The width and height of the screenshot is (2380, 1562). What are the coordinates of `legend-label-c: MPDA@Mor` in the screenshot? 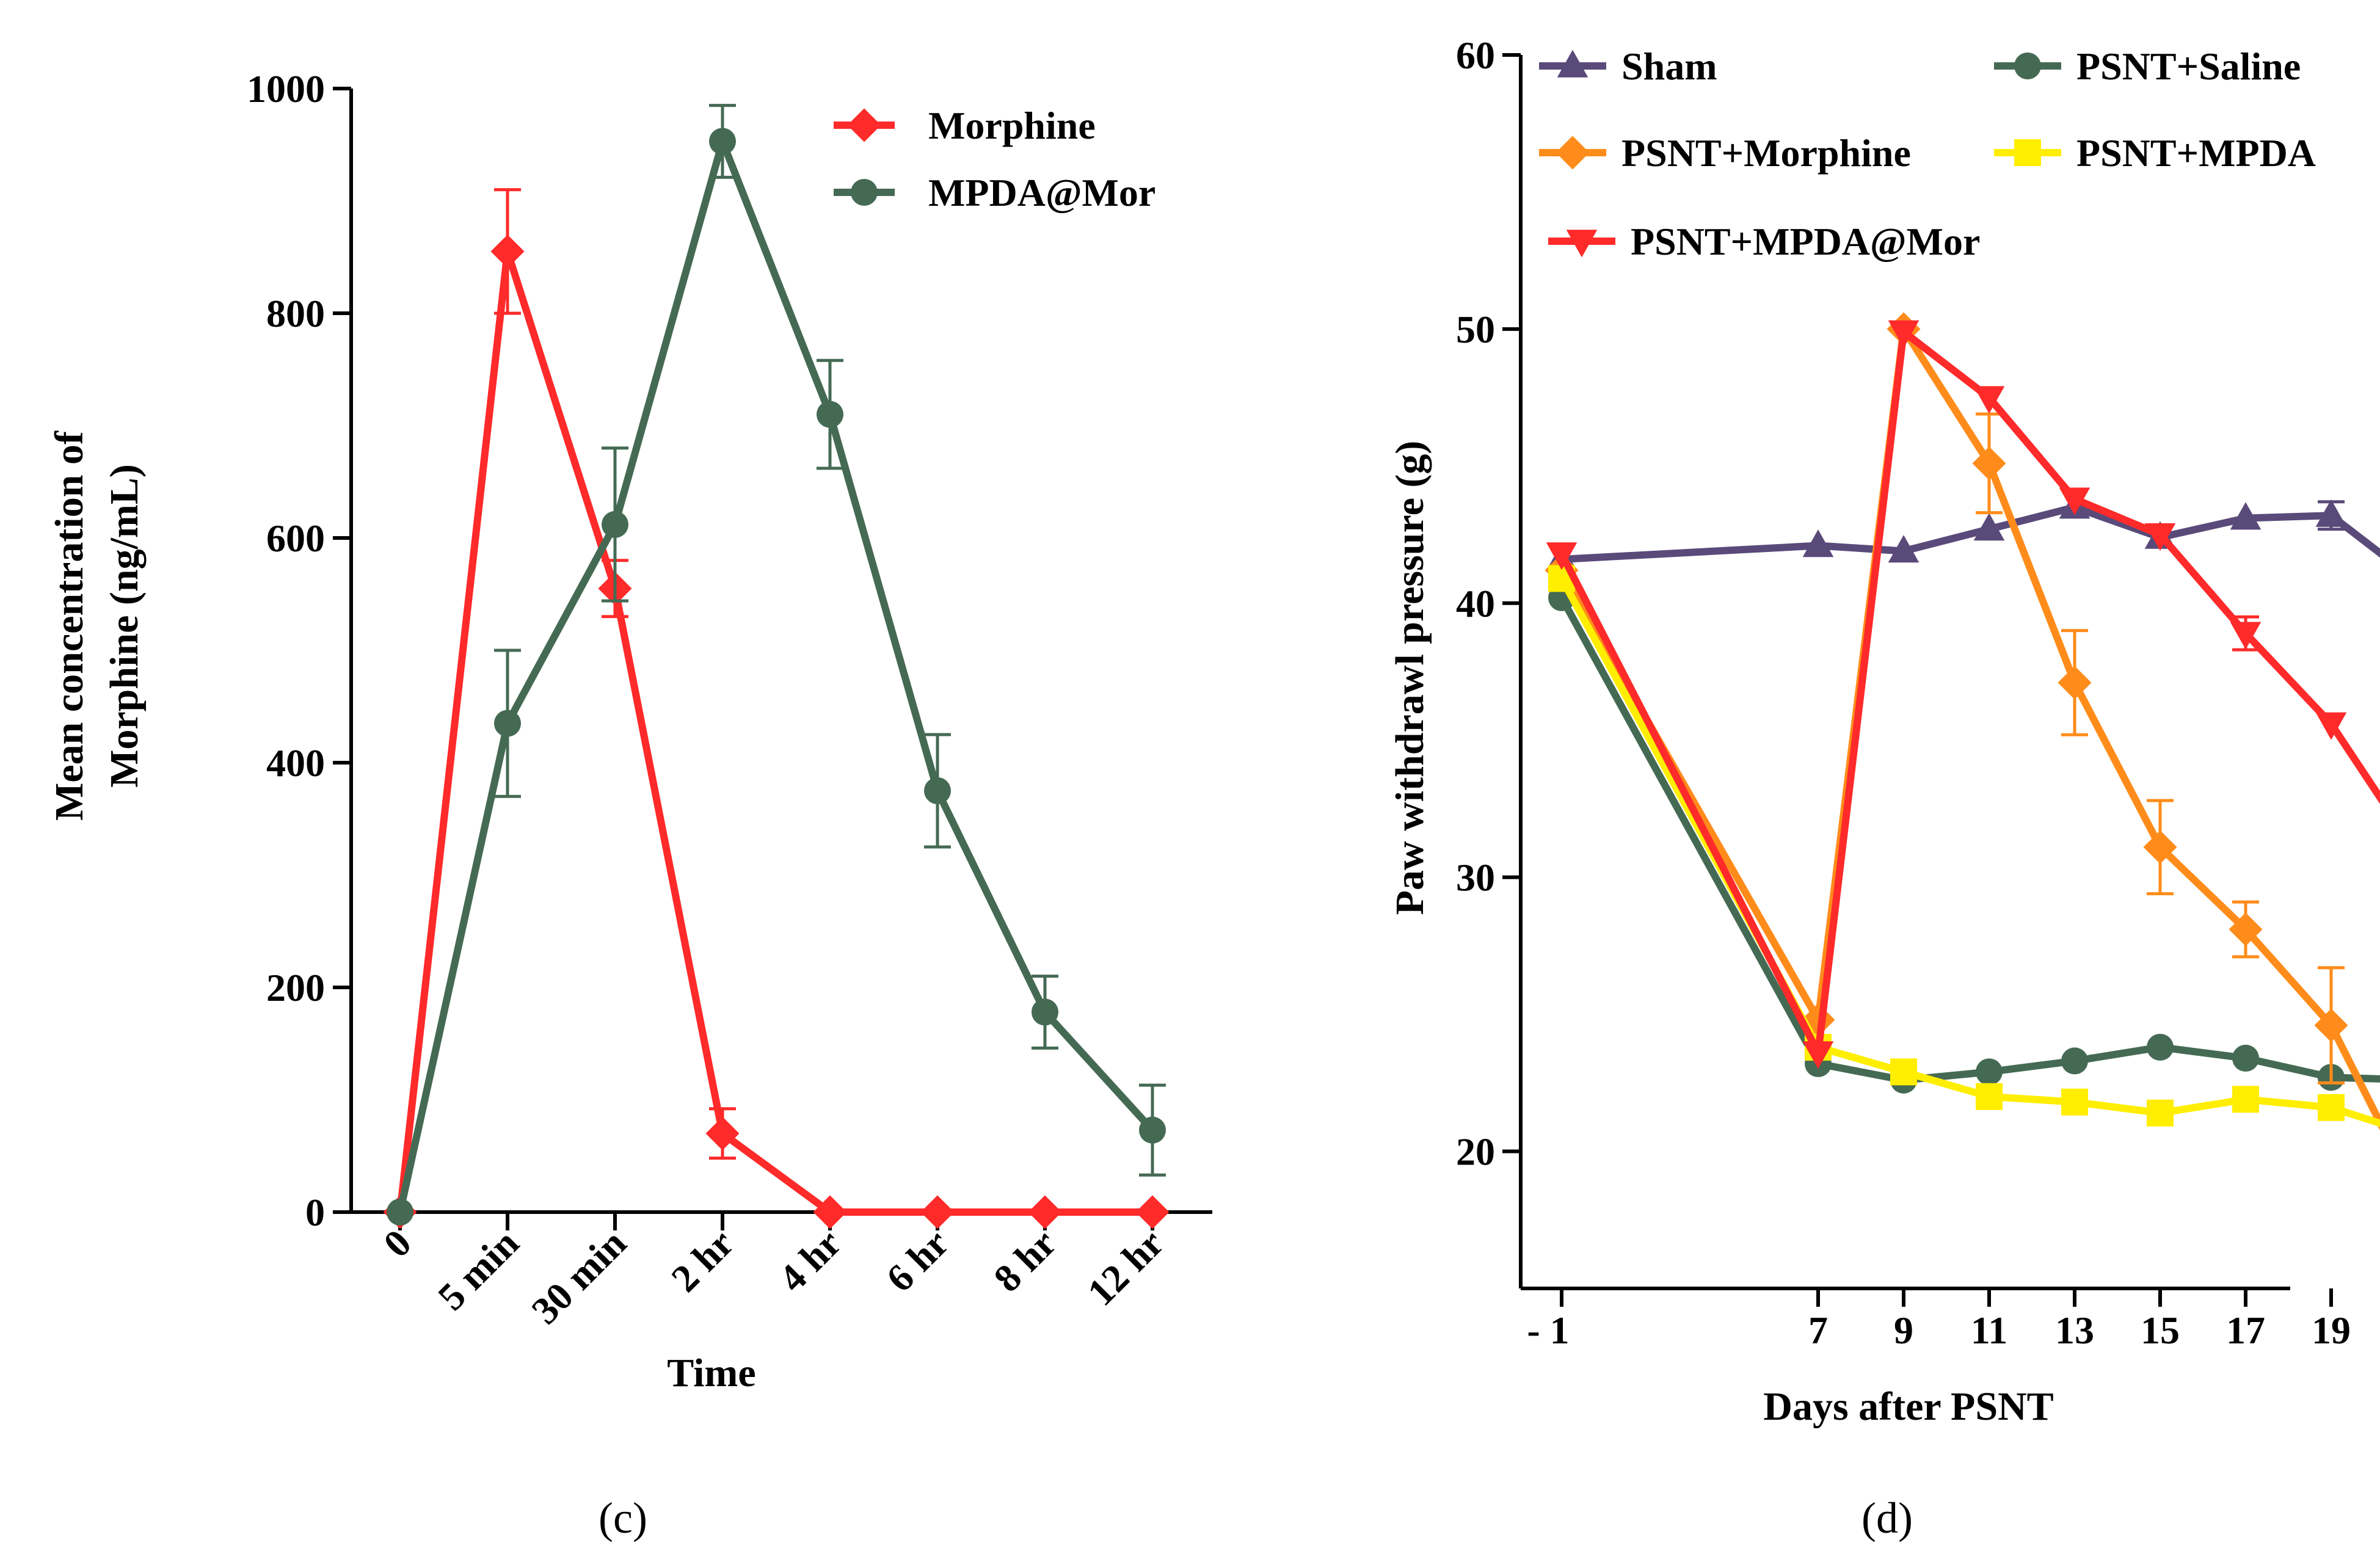 It's located at (1041, 192).